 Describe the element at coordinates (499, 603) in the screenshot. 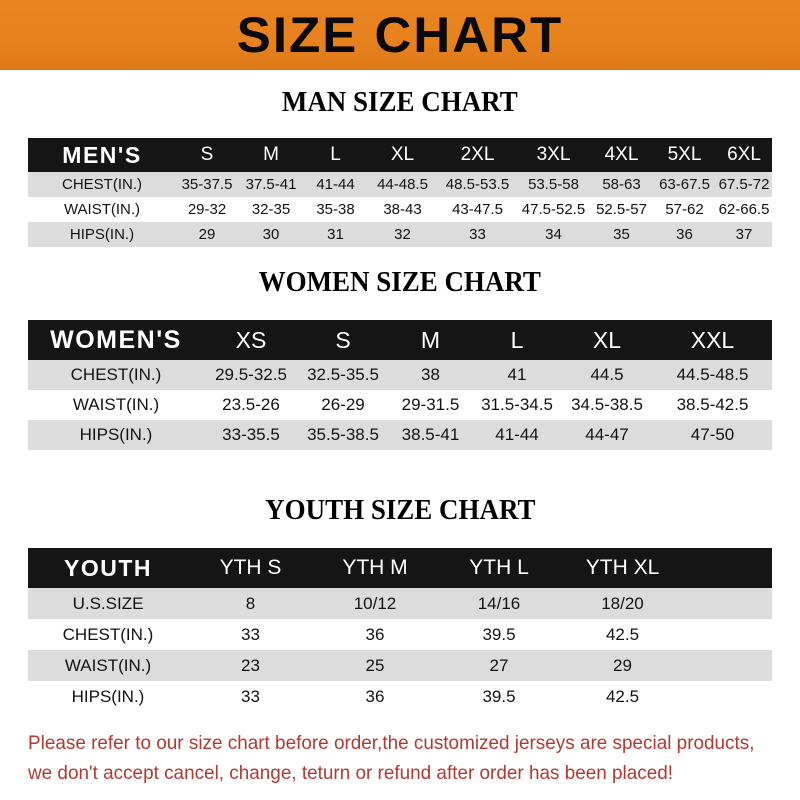

I see `youth-row-0-cell-2: 14/16` at that location.